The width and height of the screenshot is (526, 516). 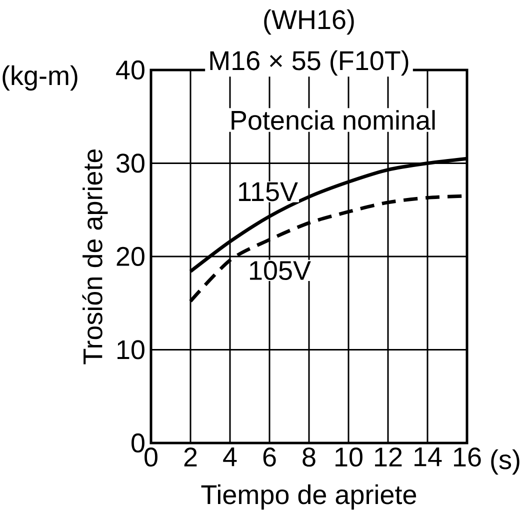 I want to click on text: (s), so click(x=505, y=462).